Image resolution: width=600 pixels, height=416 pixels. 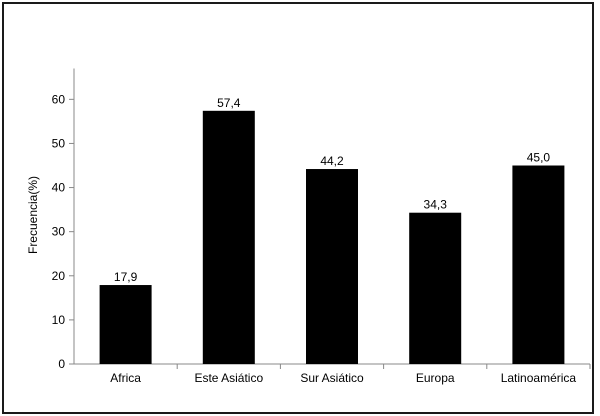 What do you see at coordinates (126, 277) in the screenshot?
I see `data-label: 17,9` at bounding box center [126, 277].